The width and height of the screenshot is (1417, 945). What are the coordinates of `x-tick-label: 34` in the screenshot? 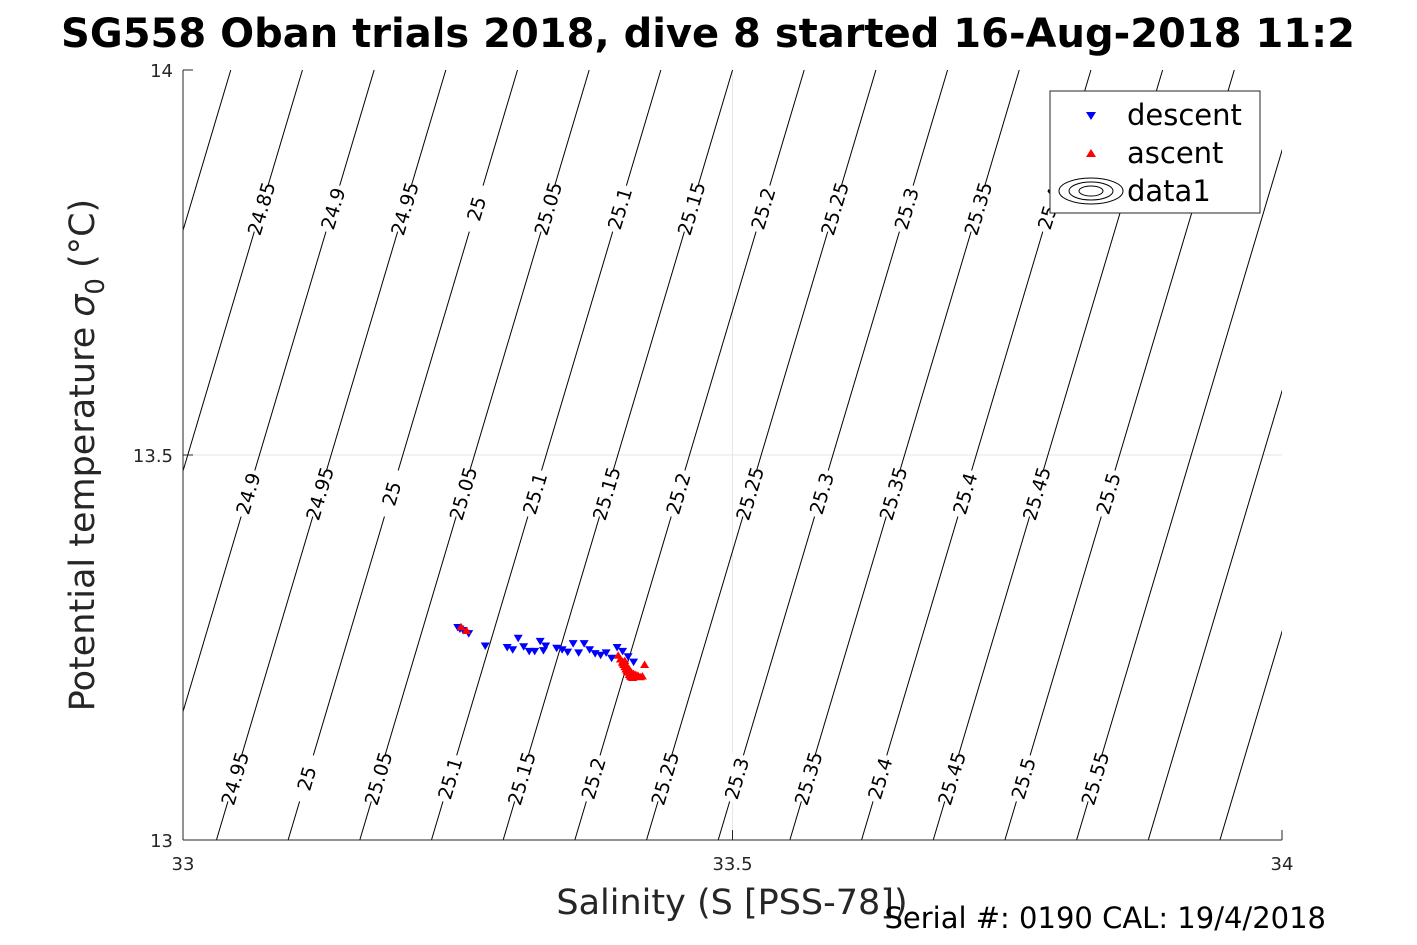 It's located at (1282, 864).